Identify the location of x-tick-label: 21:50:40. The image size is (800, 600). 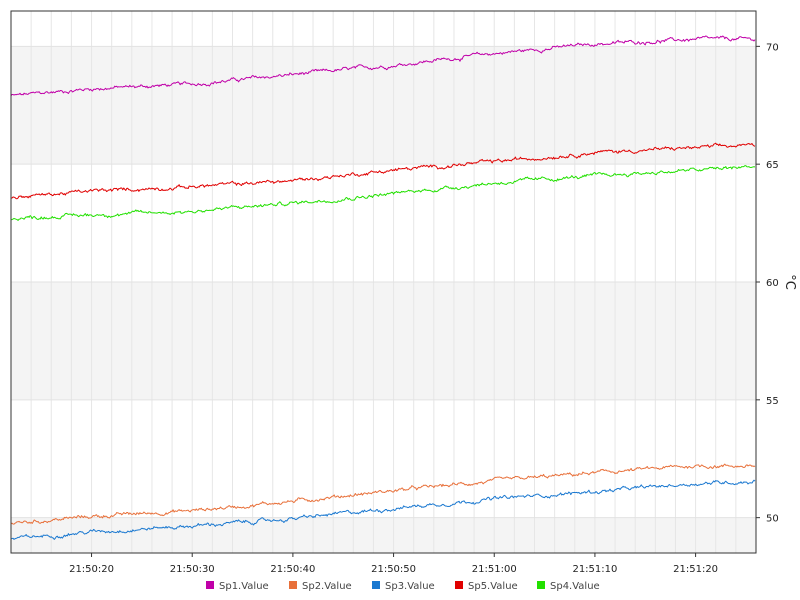
(292, 569).